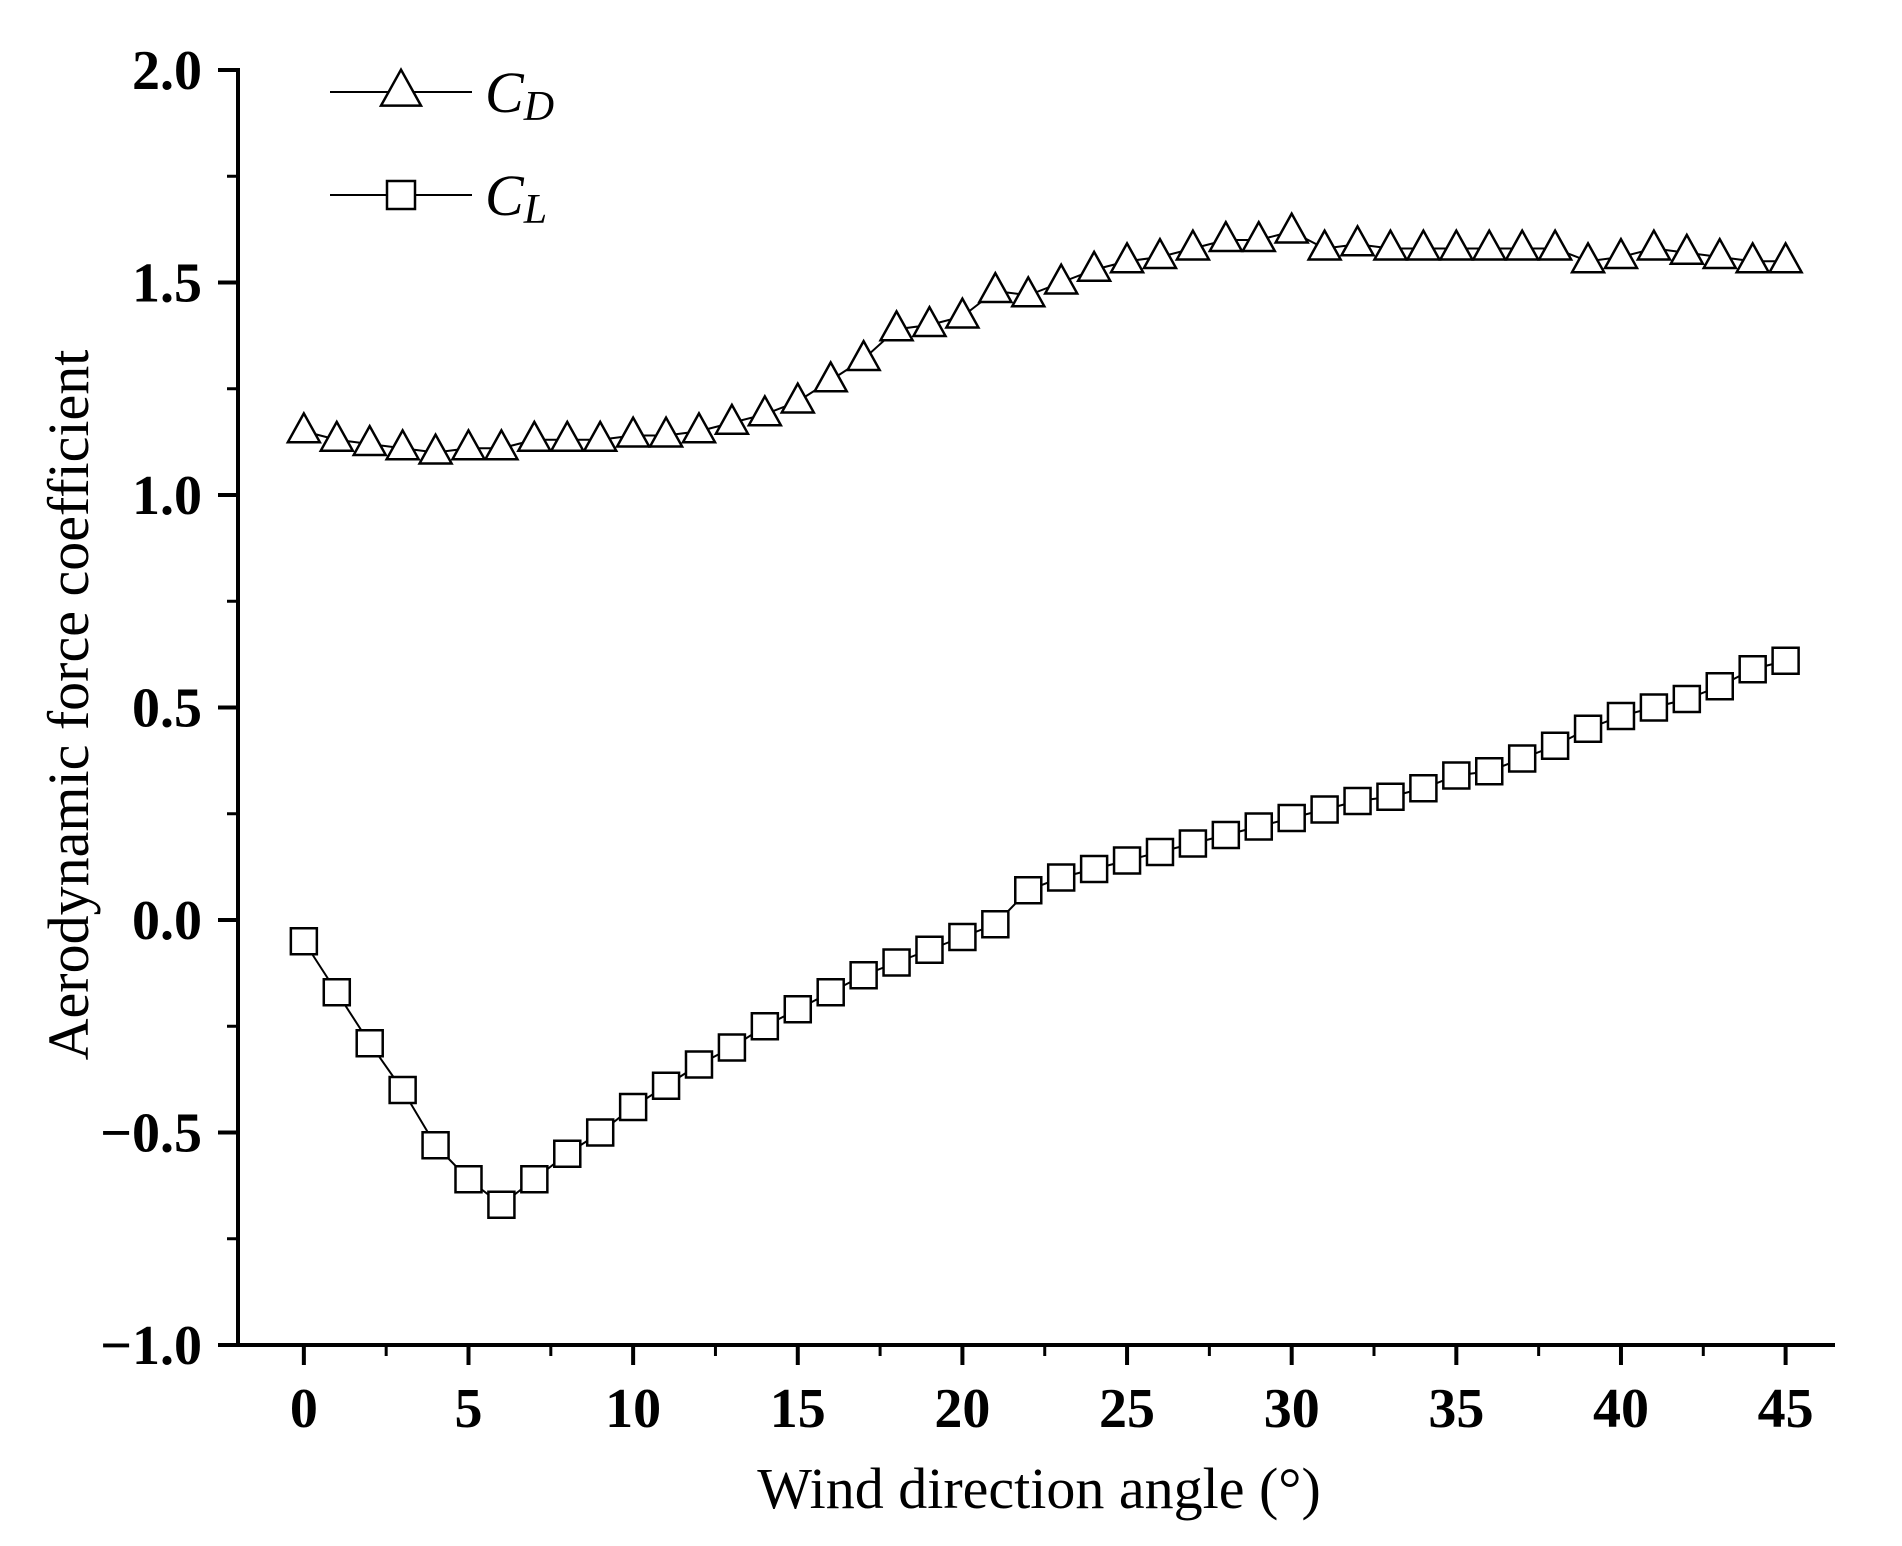  Describe the element at coordinates (798, 1409) in the screenshot. I see `x-tick-label: 15` at that location.